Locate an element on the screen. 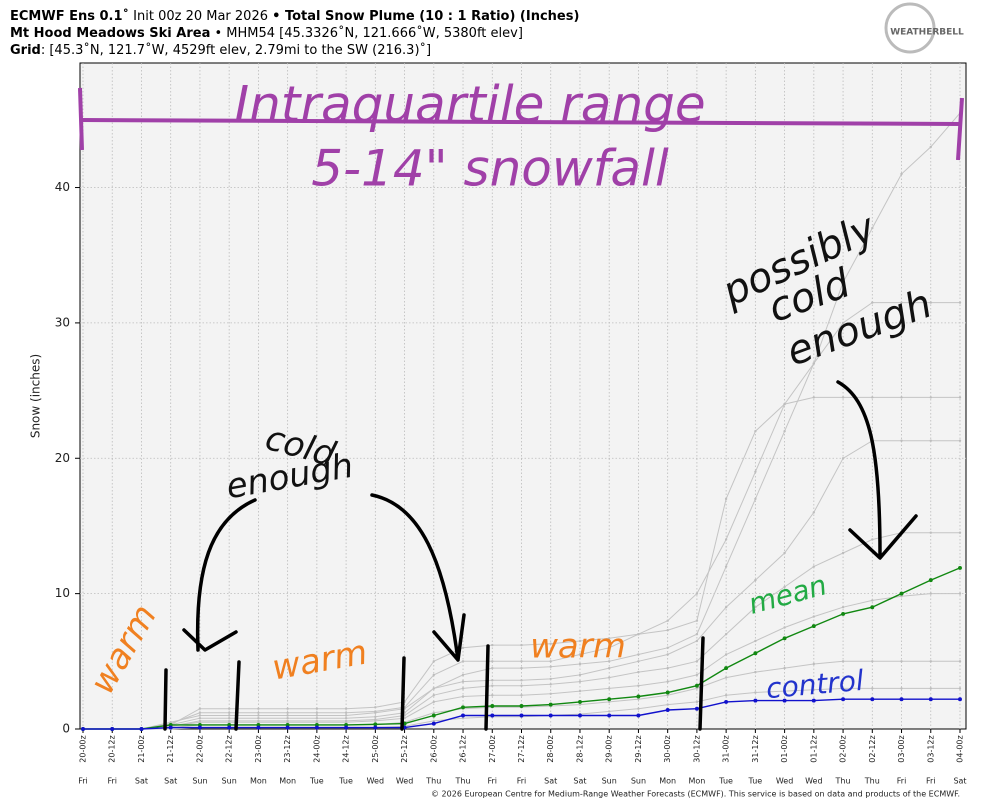  logo-text: WEATHERBELL is located at coordinates (927, 33).